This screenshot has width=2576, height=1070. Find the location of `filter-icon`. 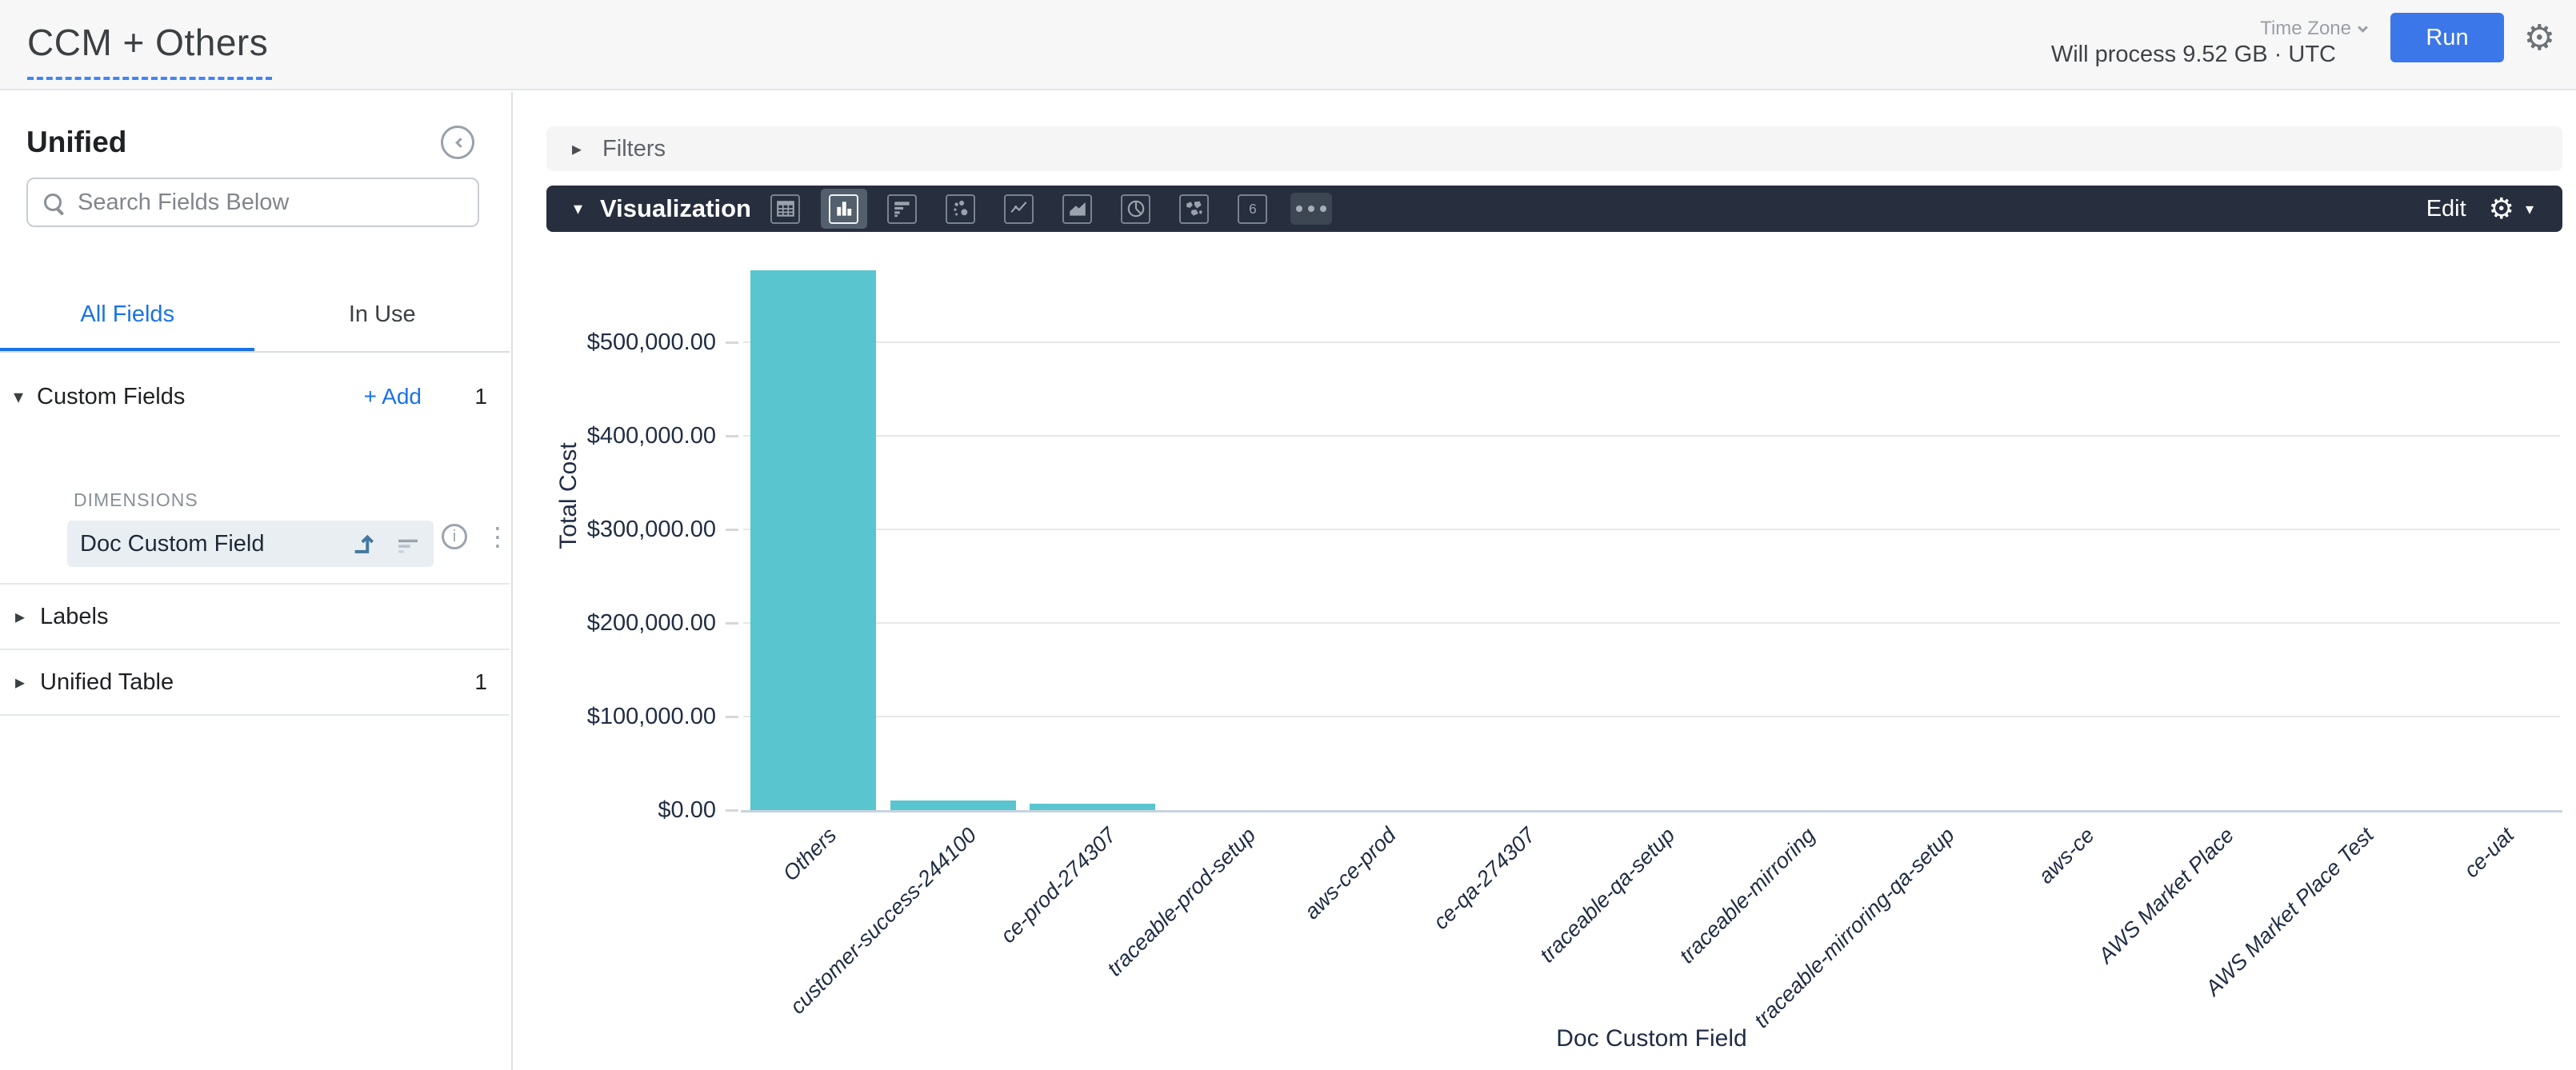

filter-icon is located at coordinates (408, 544).